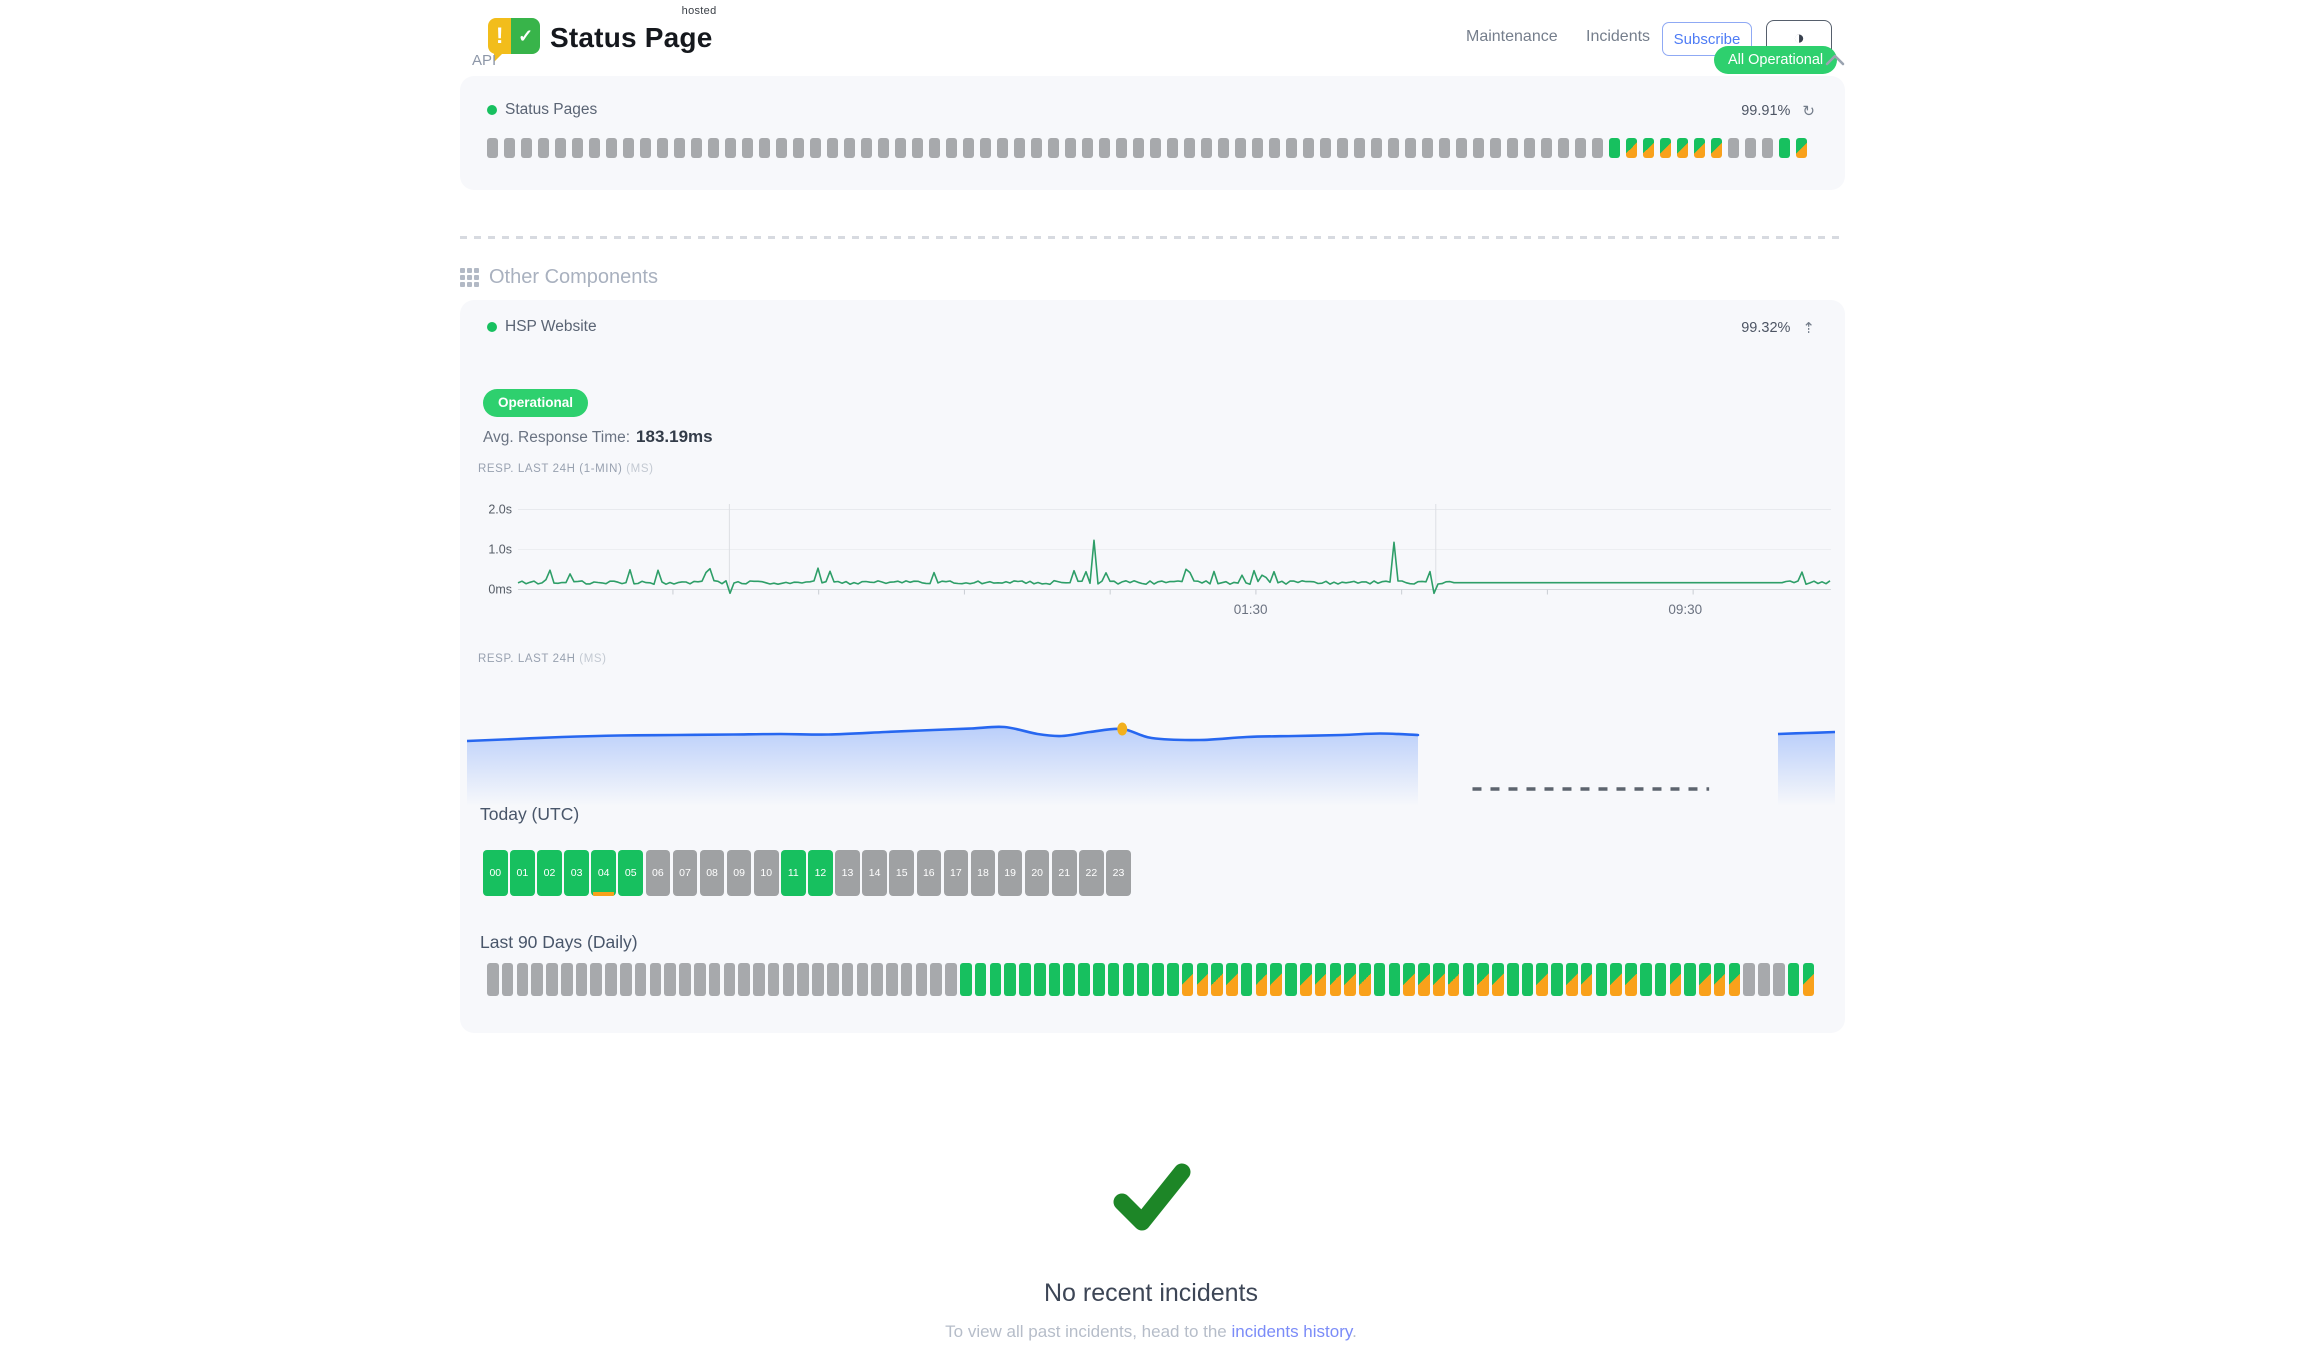 This screenshot has width=2302, height=1363. What do you see at coordinates (712, 873) in the screenshot?
I see `hour-block: 08` at bounding box center [712, 873].